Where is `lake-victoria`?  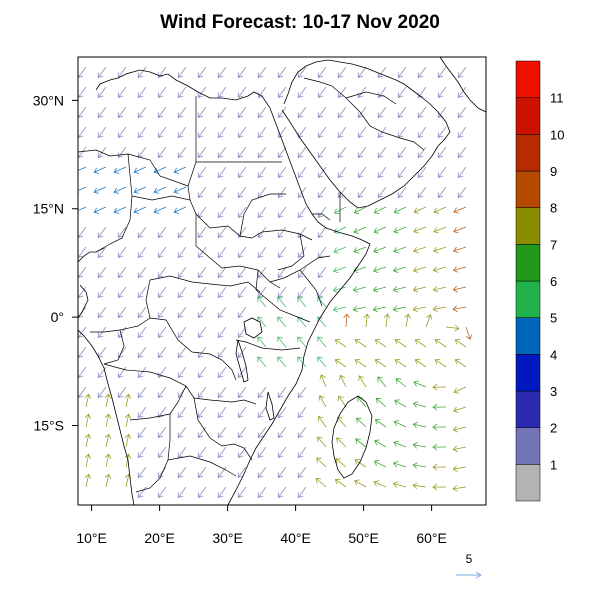 lake-victoria is located at coordinates (253, 328).